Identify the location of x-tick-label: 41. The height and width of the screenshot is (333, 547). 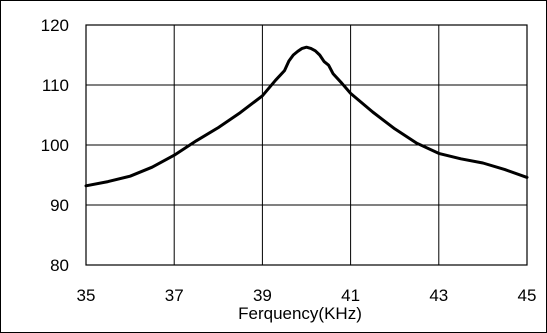
(350, 295).